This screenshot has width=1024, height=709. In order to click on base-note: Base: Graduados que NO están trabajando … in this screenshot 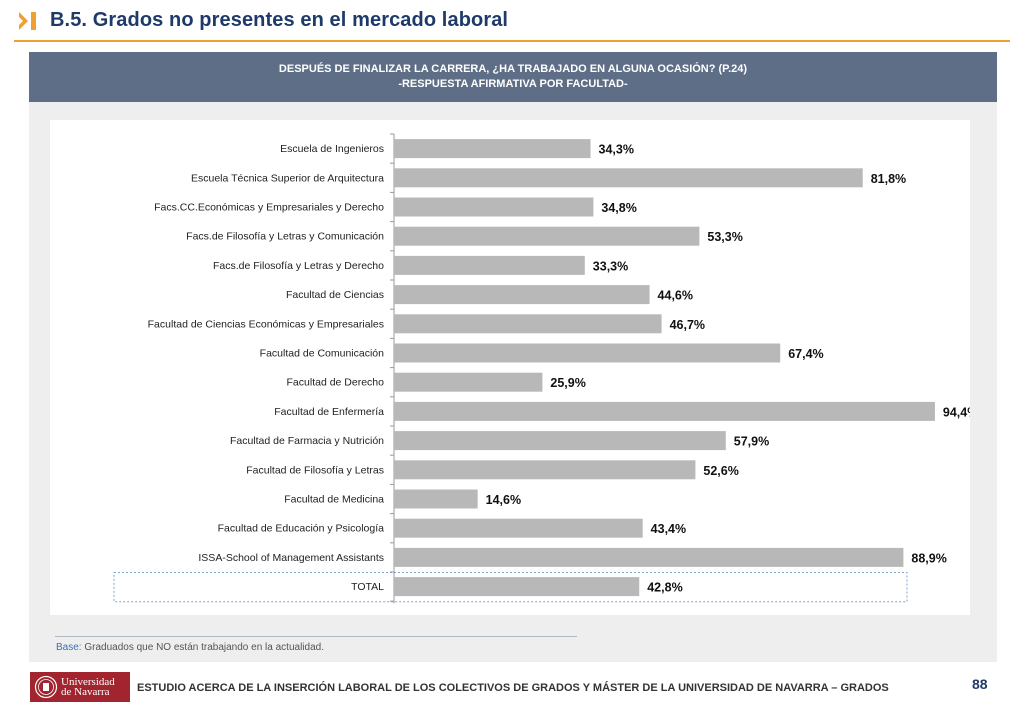, I will do `click(190, 647)`.